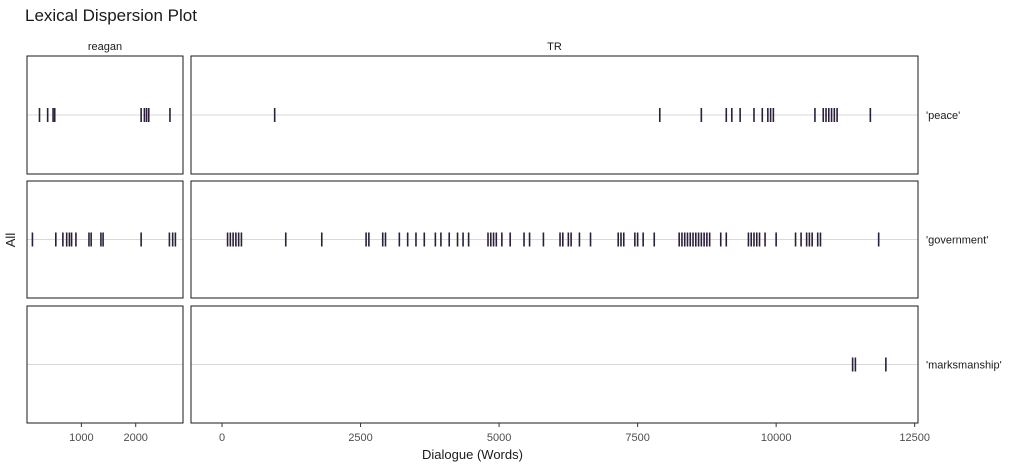  Describe the element at coordinates (499, 438) in the screenshot. I see `x-tick-label: 5000` at that location.